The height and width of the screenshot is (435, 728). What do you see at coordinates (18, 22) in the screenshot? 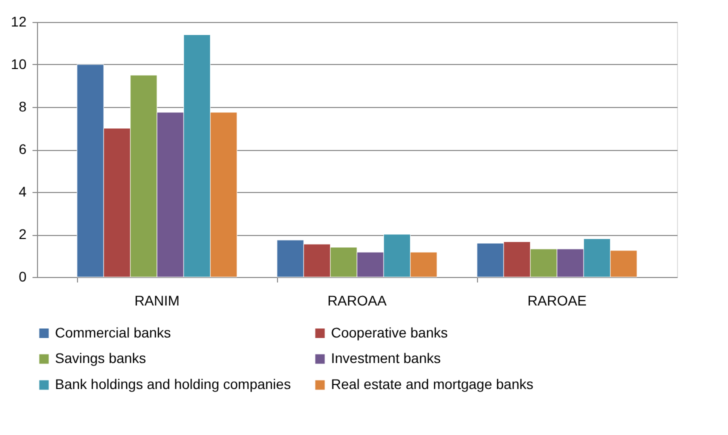
I see `y-tick-label: 12` at bounding box center [18, 22].